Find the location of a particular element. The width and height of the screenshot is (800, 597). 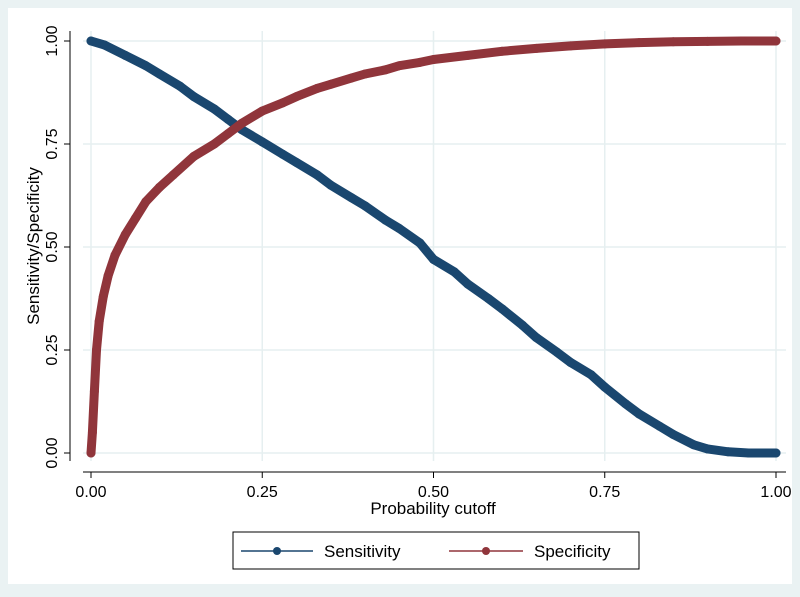

legend-marker-sensitivity is located at coordinates (277, 551).